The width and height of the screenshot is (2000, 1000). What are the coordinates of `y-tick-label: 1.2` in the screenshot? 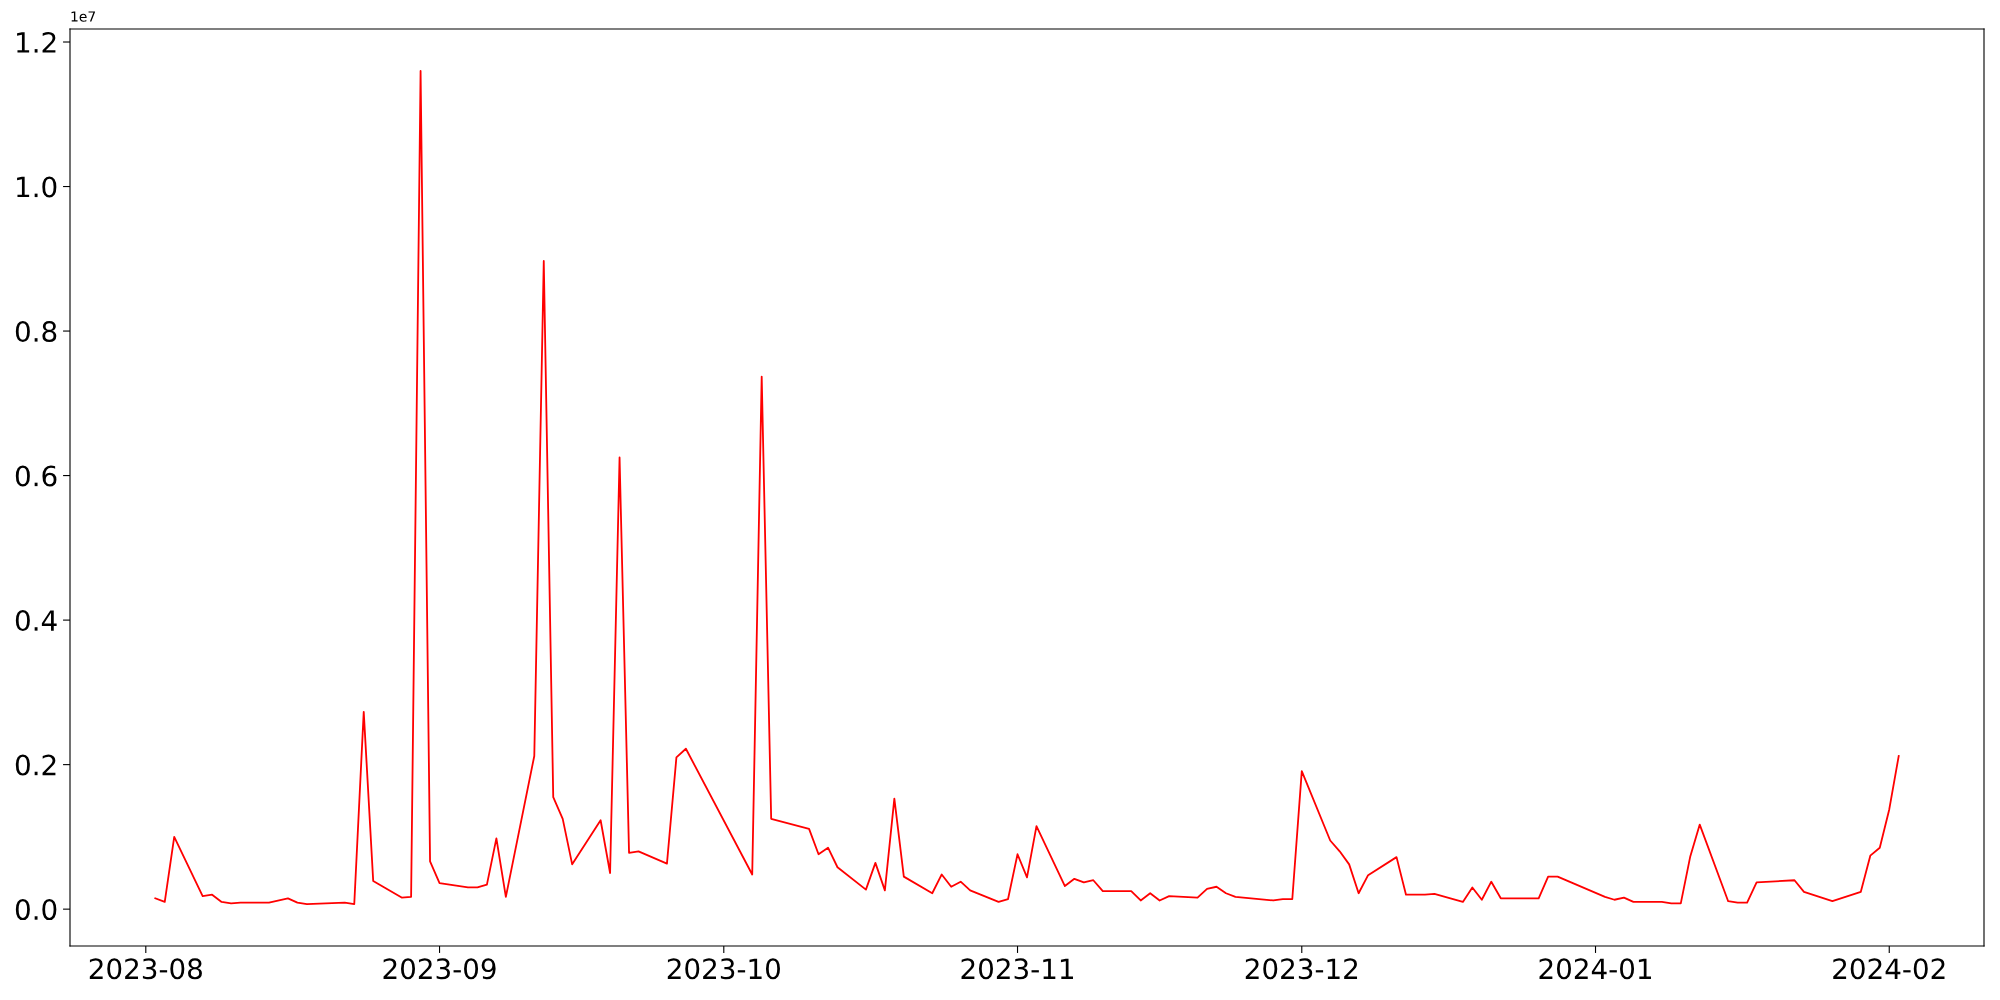 It's located at (36, 42).